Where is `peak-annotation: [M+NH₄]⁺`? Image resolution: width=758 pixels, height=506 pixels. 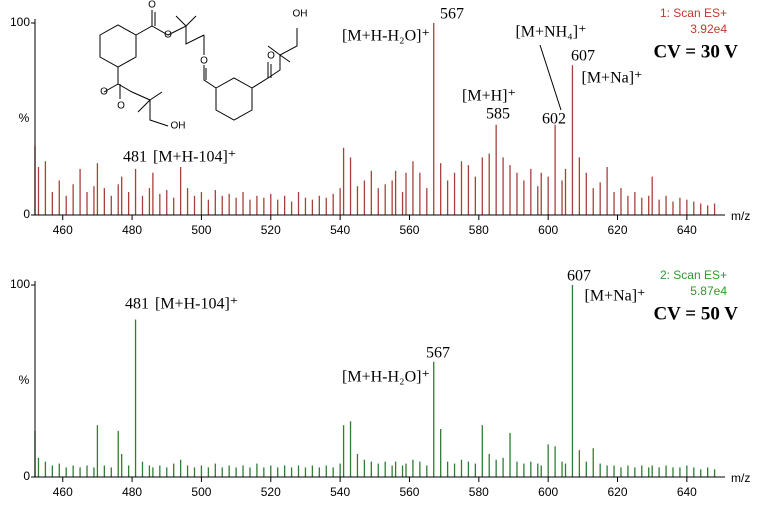 peak-annotation: [M+NH₄]⁺ is located at coordinates (550, 32).